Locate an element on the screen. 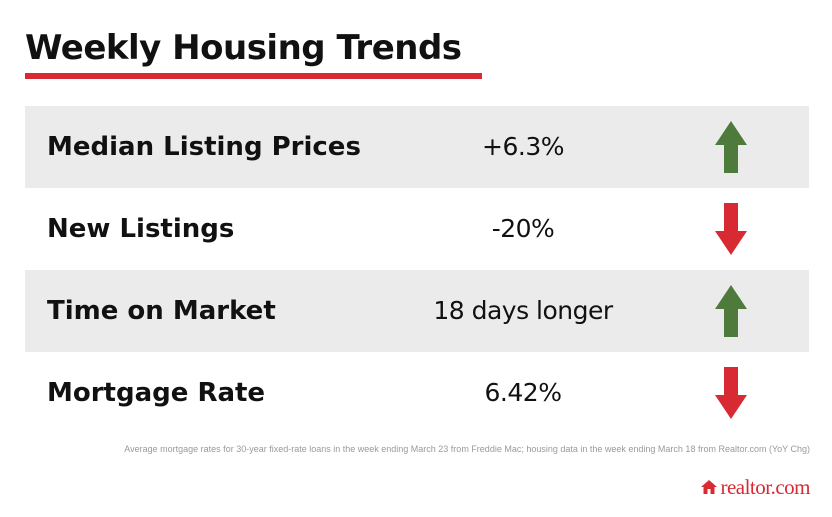  title-underline is located at coordinates (253, 76).